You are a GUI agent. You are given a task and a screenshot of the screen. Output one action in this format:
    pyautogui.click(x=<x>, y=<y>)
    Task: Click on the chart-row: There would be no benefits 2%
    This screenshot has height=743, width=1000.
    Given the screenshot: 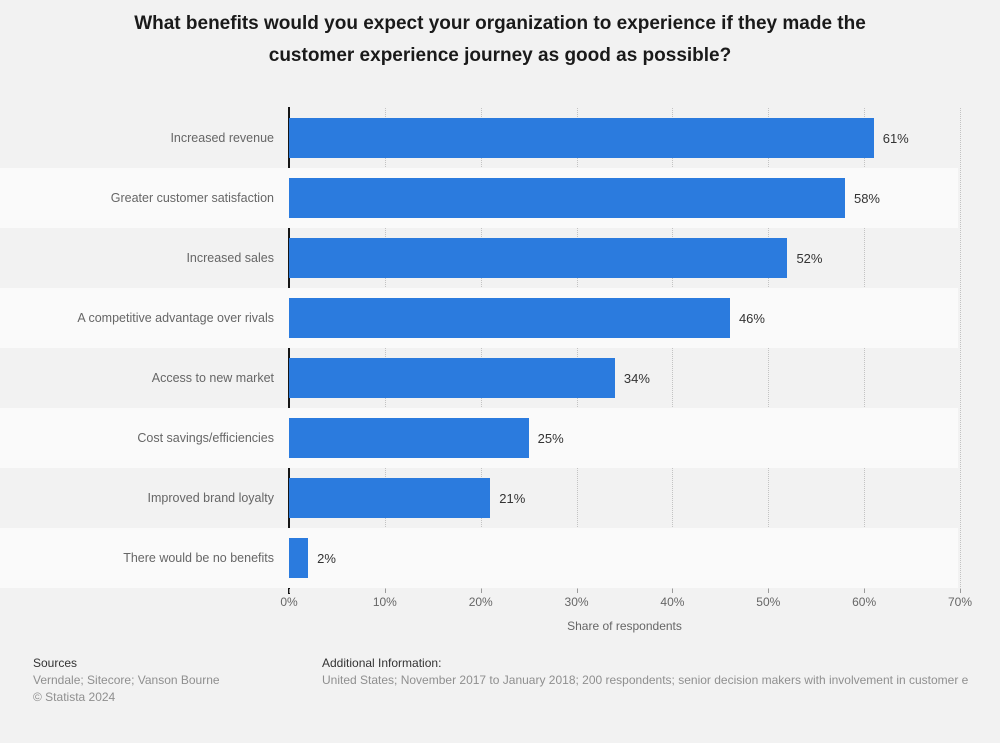 What is the action you would take?
    pyautogui.click(x=500, y=558)
    